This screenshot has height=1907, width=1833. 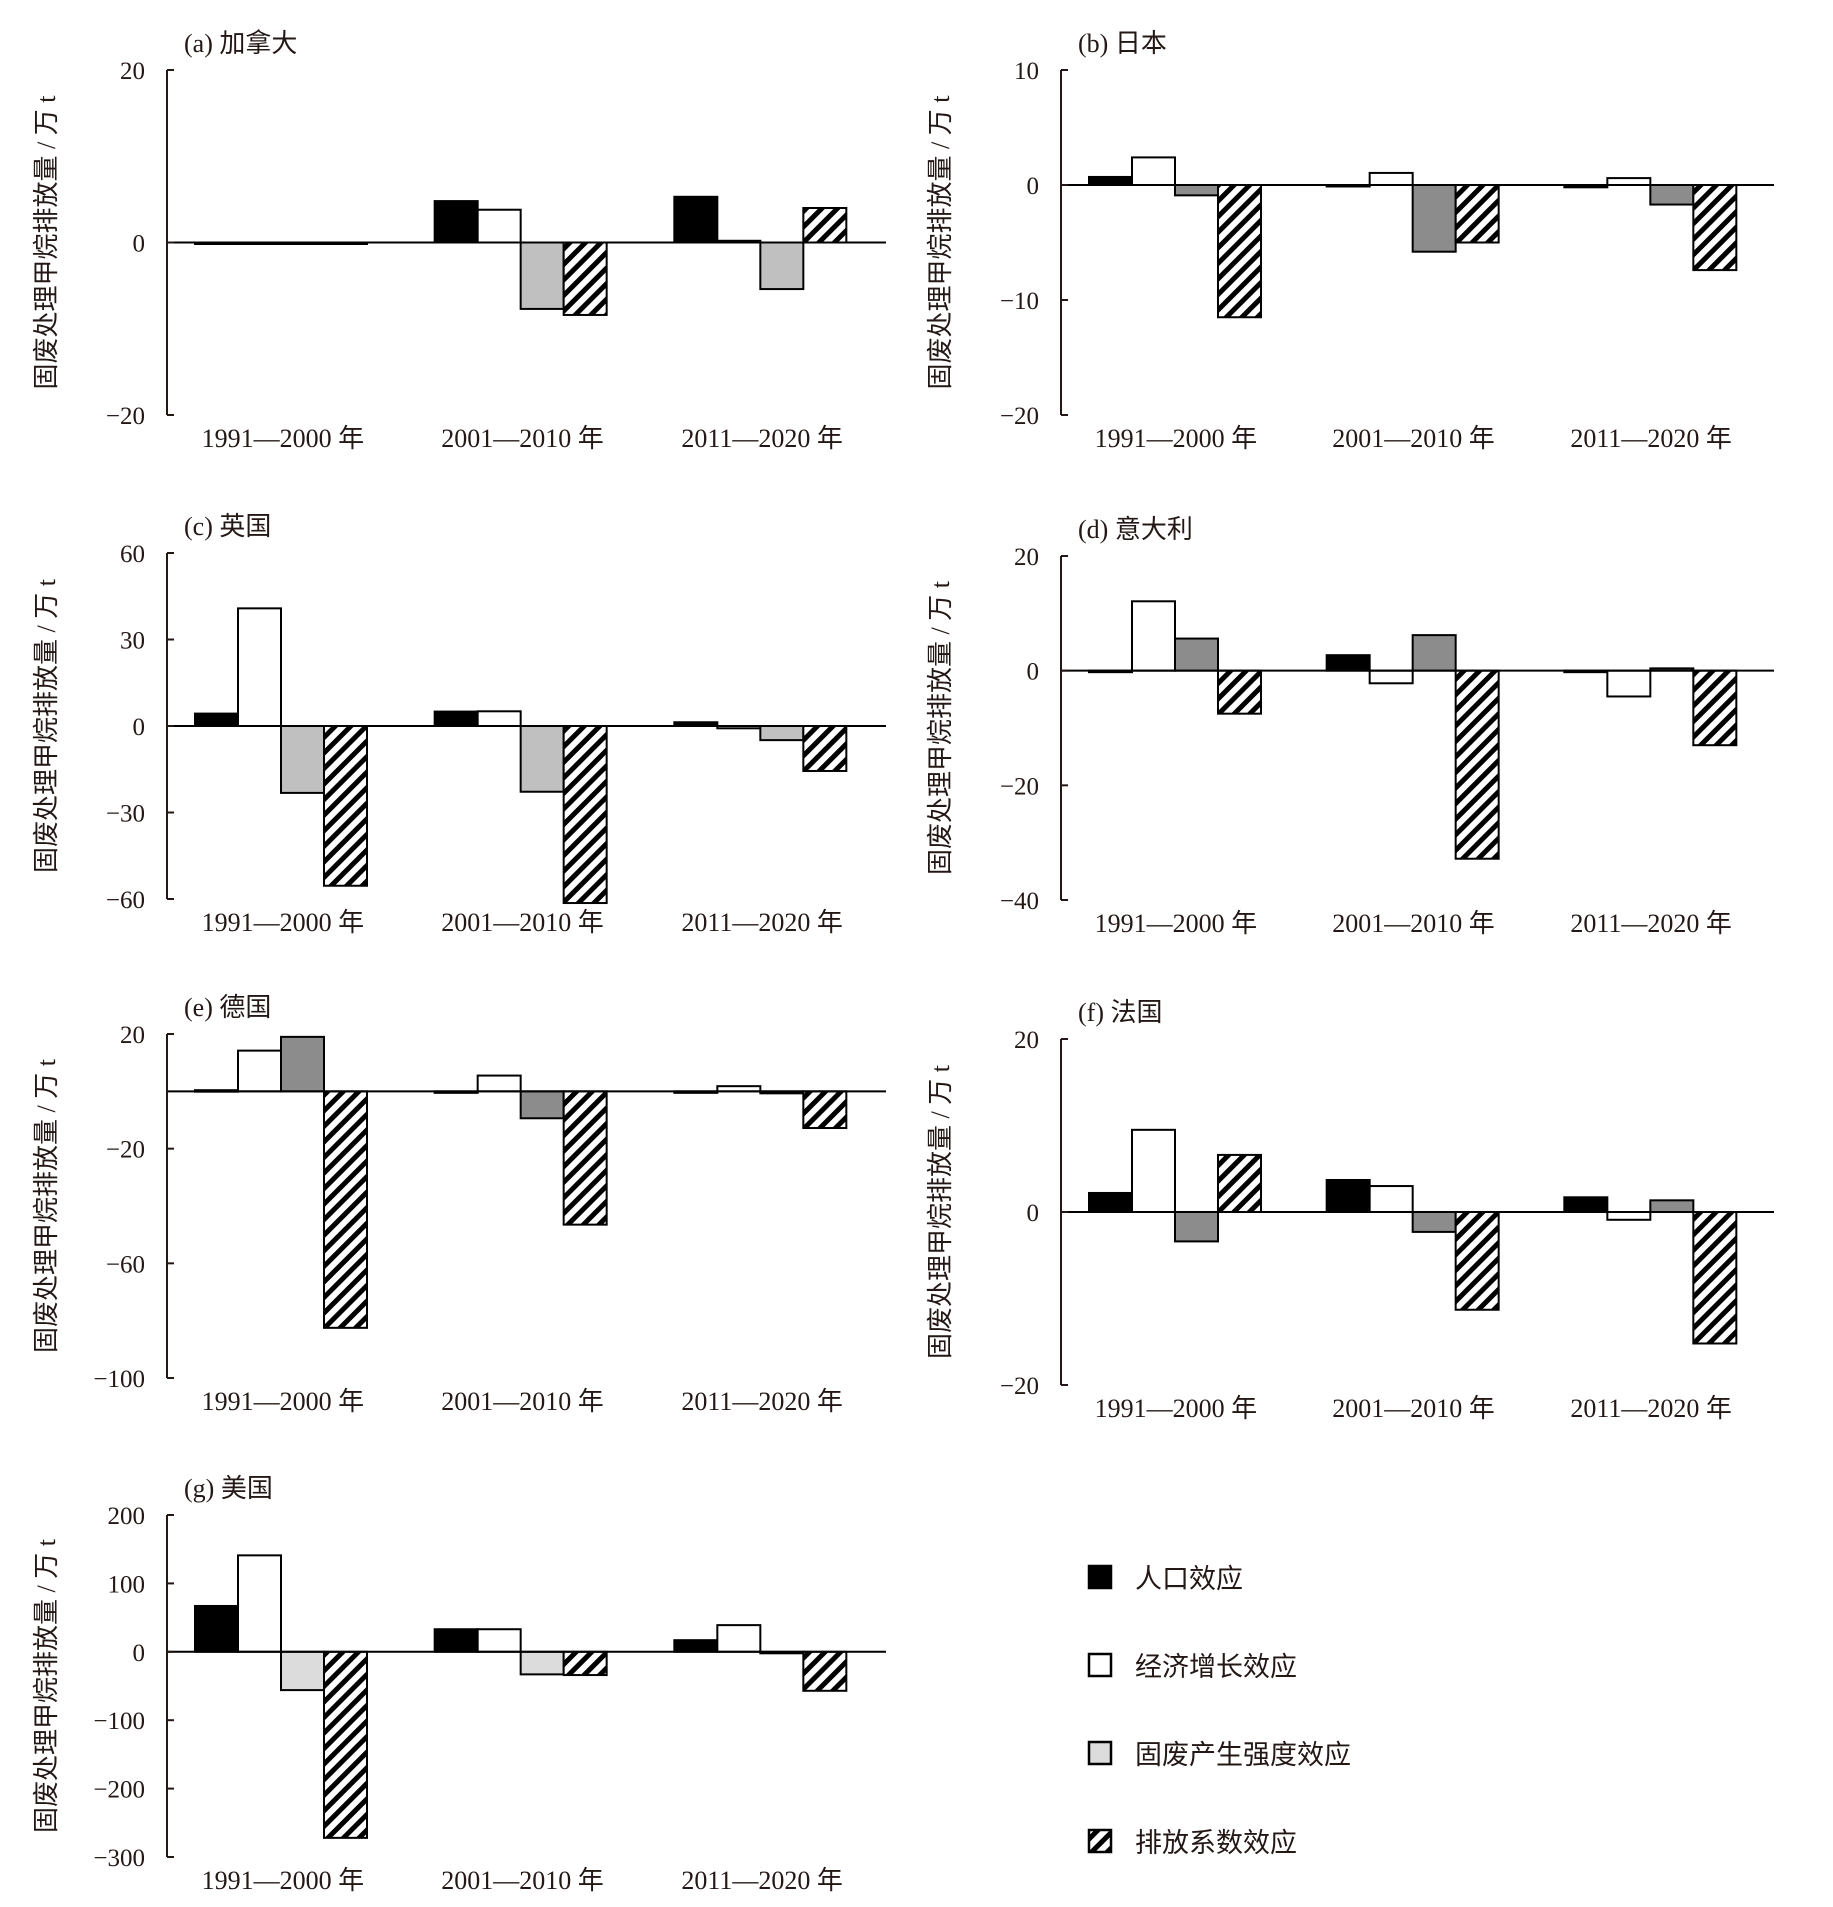 I want to click on y-tick-label: −100, so click(x=119, y=1721).